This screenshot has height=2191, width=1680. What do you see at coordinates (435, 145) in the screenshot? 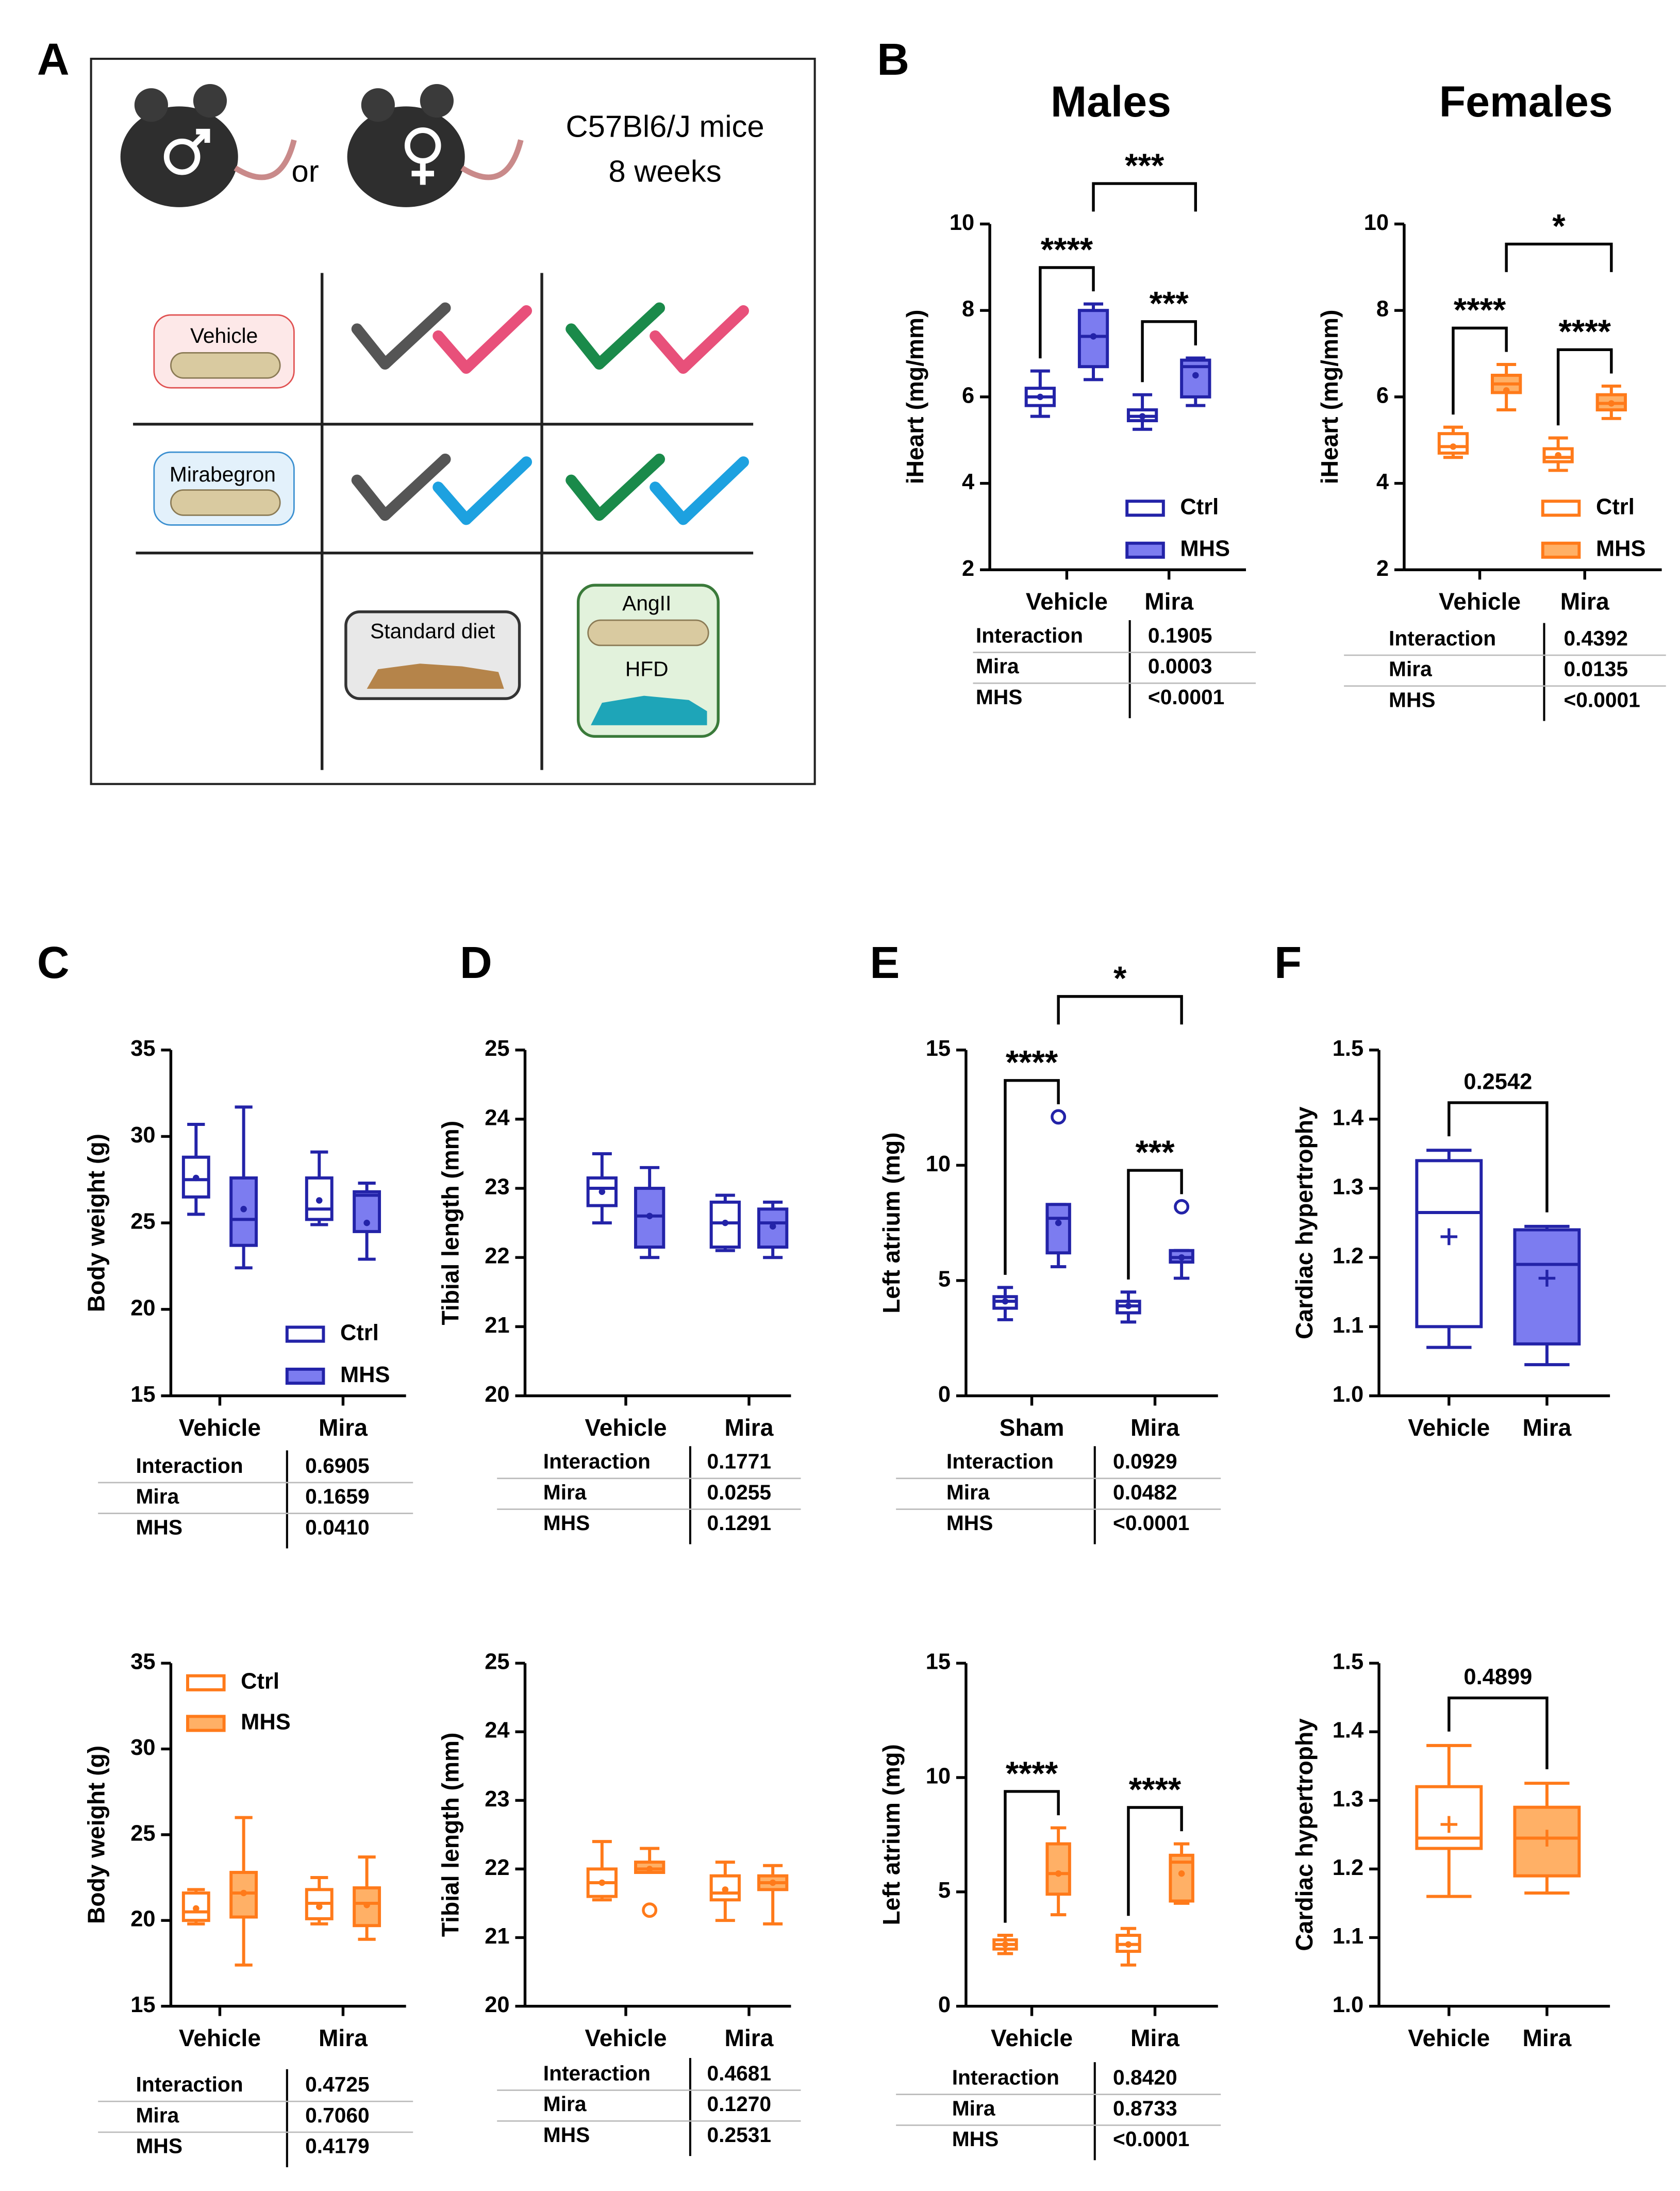
I see `mouse-female` at bounding box center [435, 145].